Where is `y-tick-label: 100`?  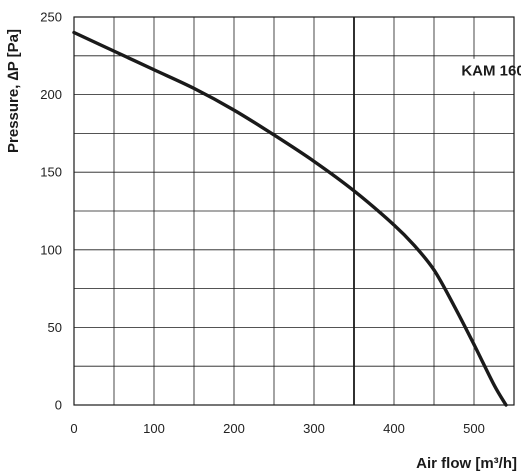
y-tick-label: 100 is located at coordinates (51, 249).